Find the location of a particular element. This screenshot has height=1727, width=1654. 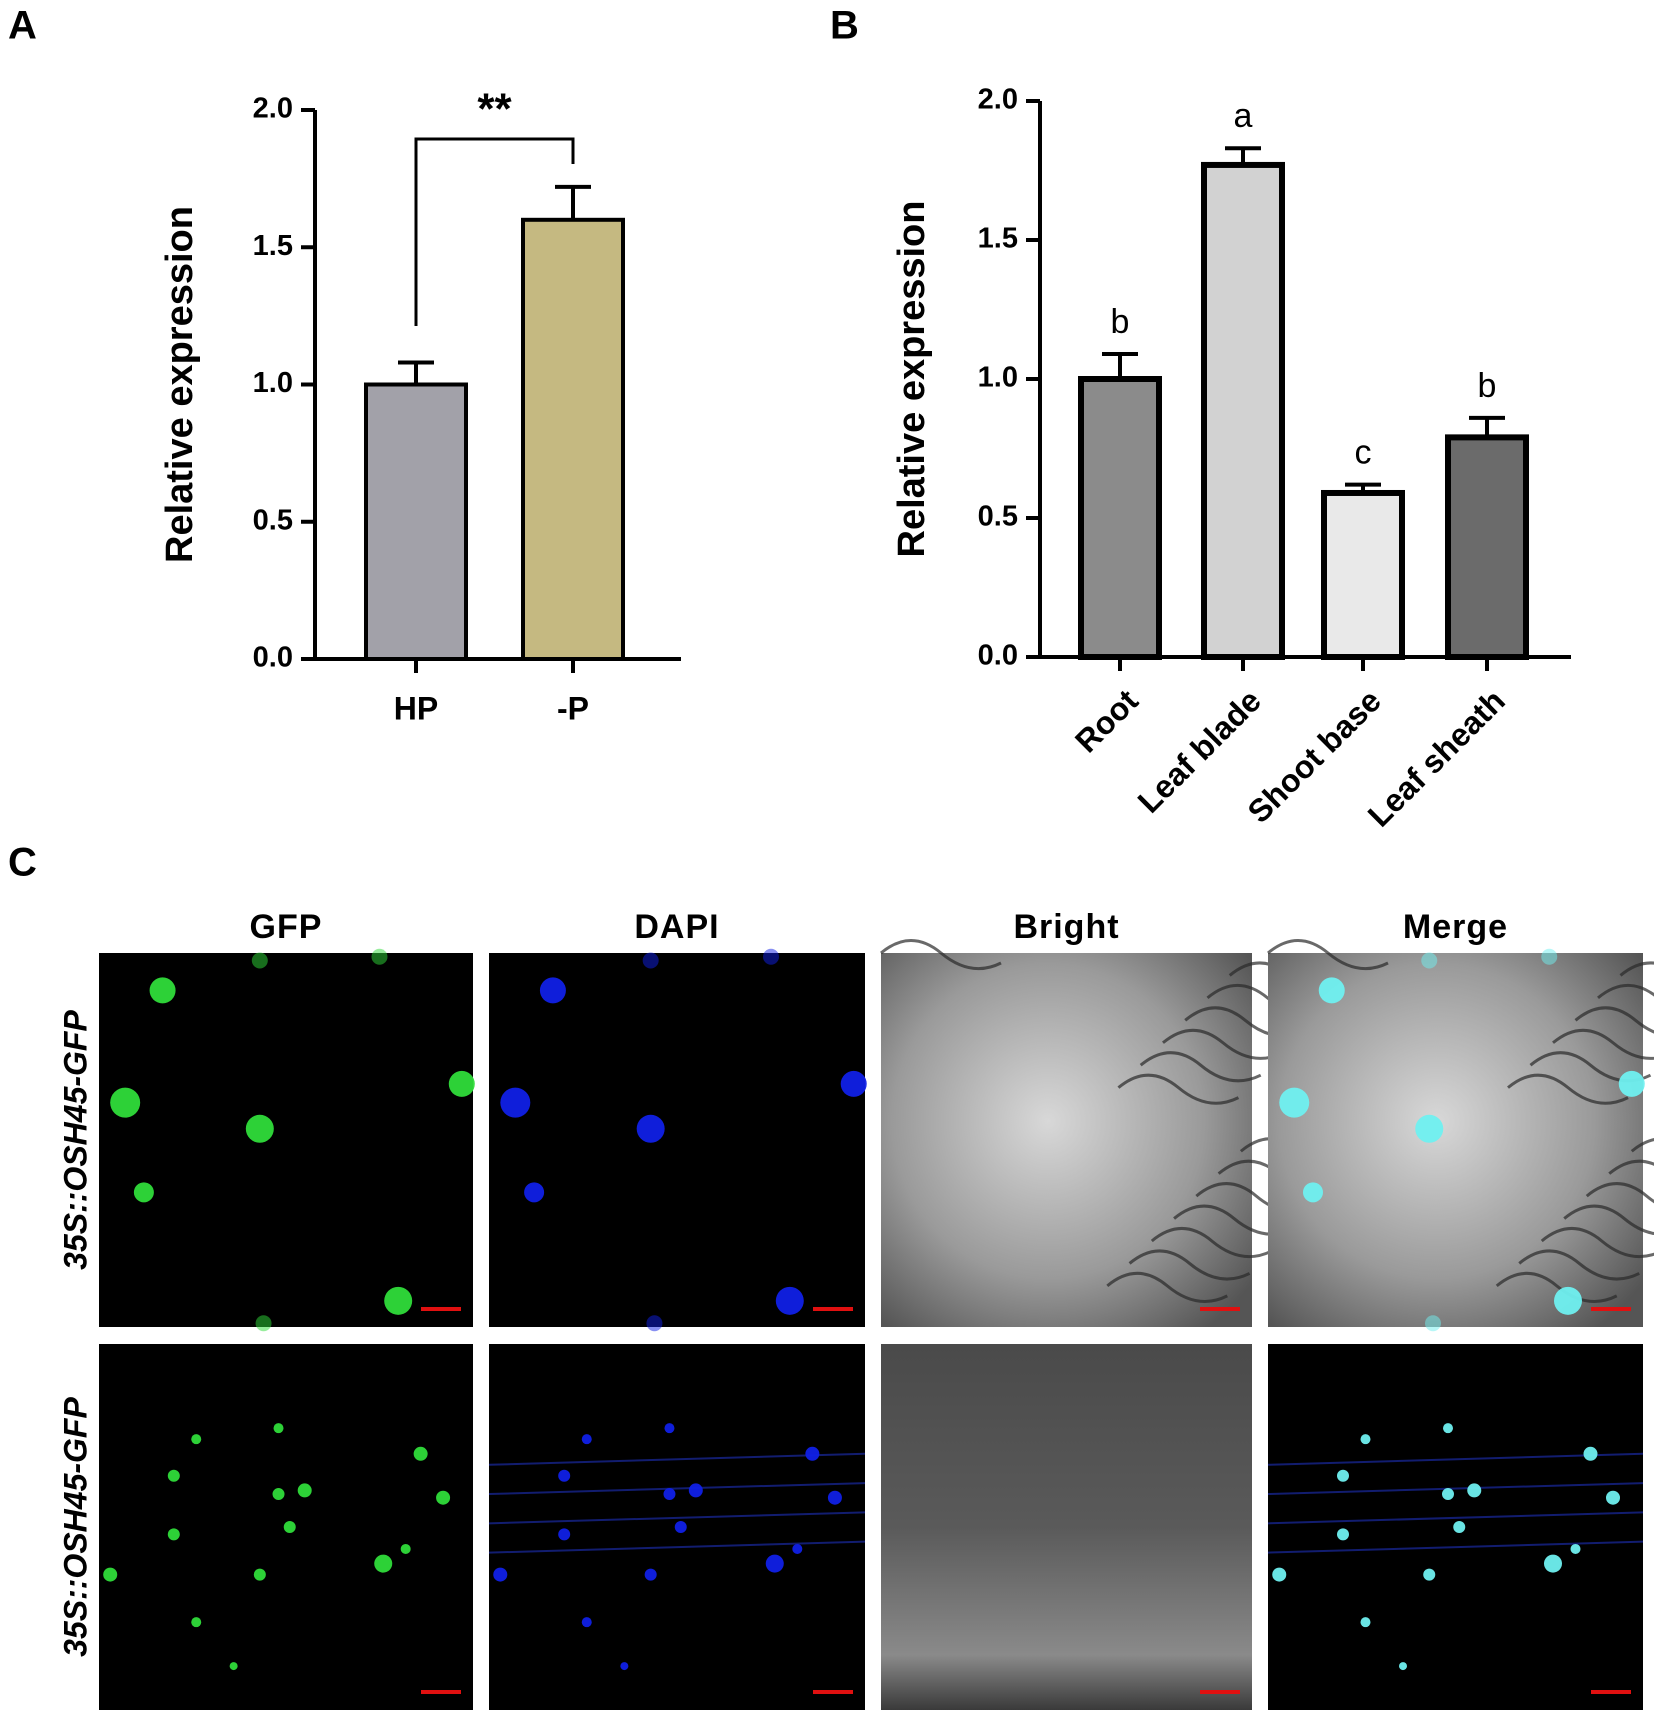

panel-label: C is located at coordinates (22, 863).